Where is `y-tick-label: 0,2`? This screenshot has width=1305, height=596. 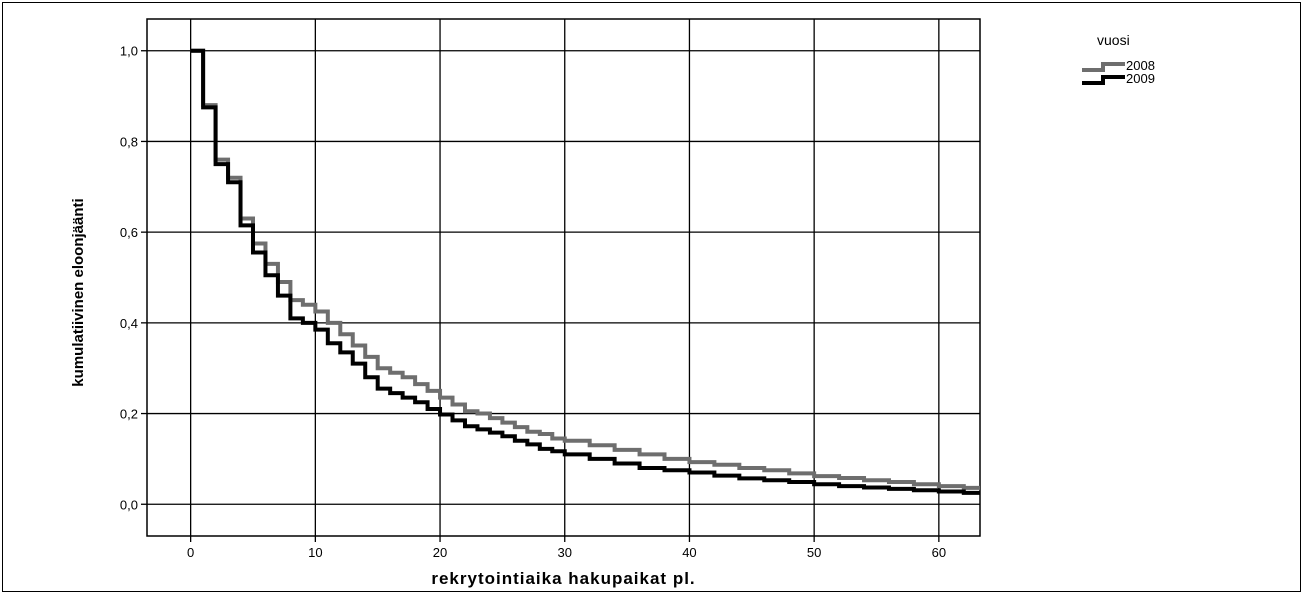 y-tick-label: 0,2 is located at coordinates (129, 414).